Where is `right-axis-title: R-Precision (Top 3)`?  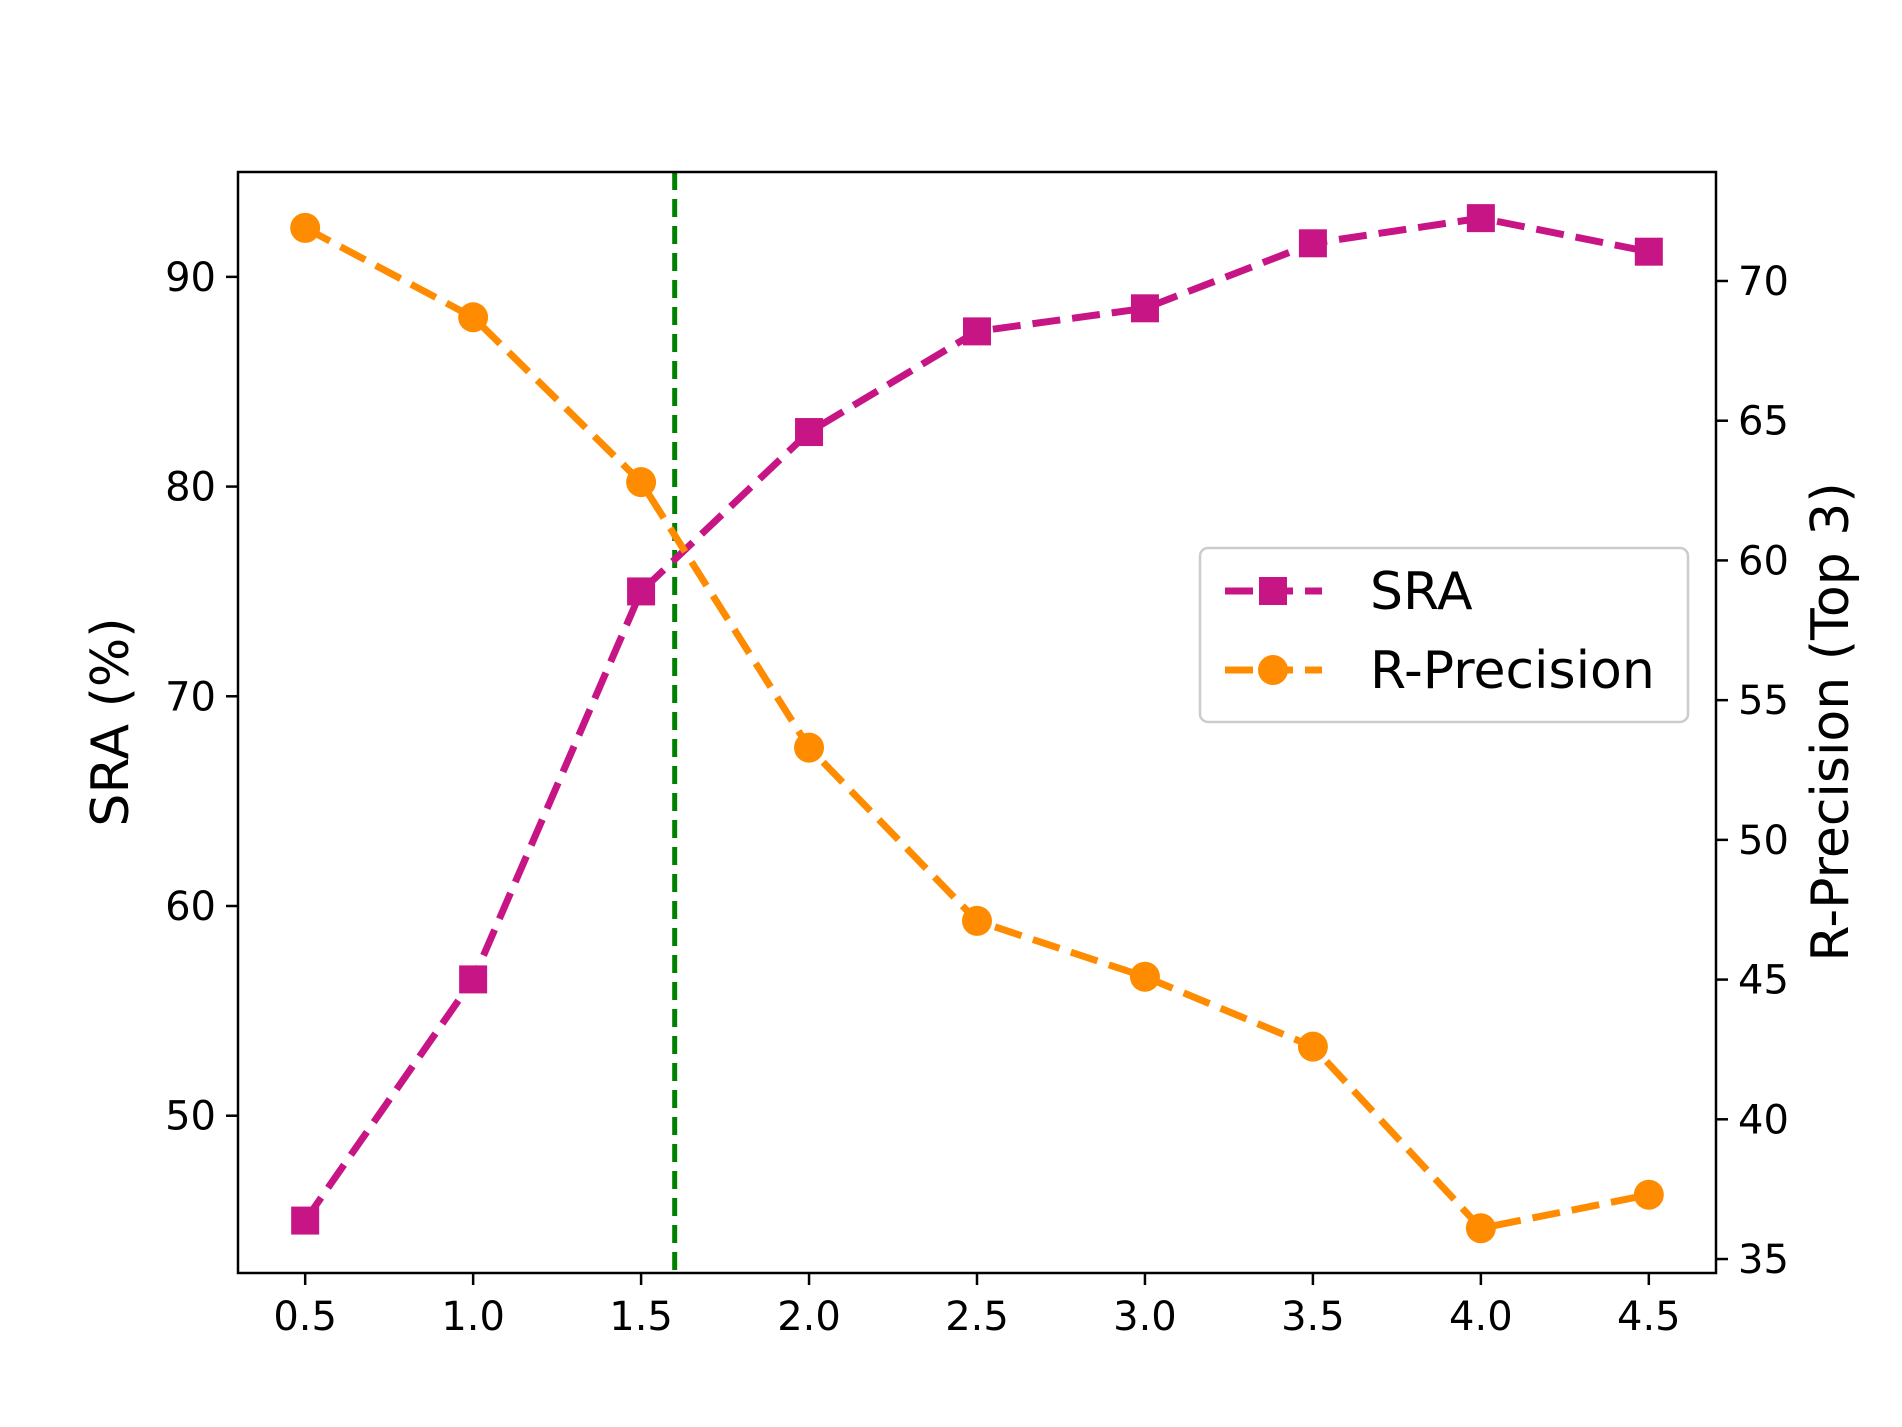 right-axis-title: R-Precision (Top 3) is located at coordinates (1831, 721).